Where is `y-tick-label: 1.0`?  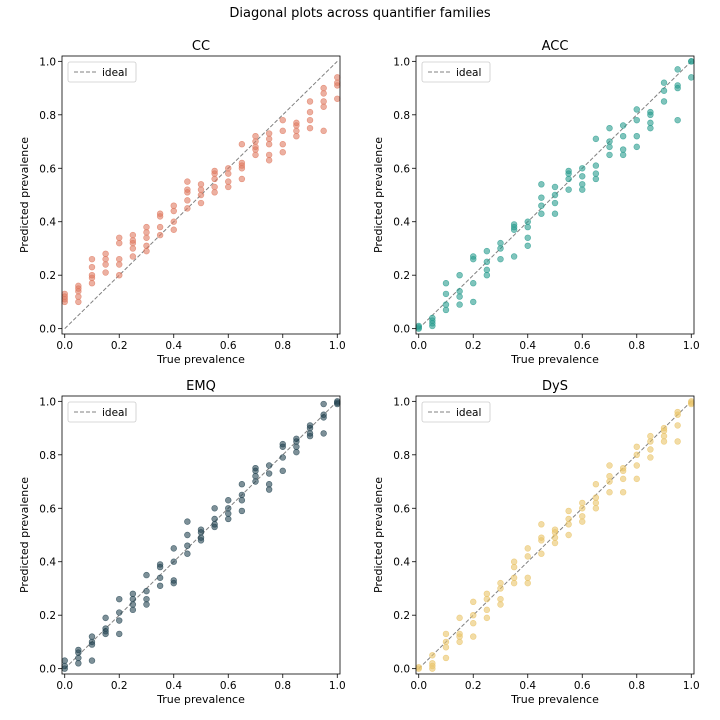
y-tick-label: 1.0 is located at coordinates (401, 402).